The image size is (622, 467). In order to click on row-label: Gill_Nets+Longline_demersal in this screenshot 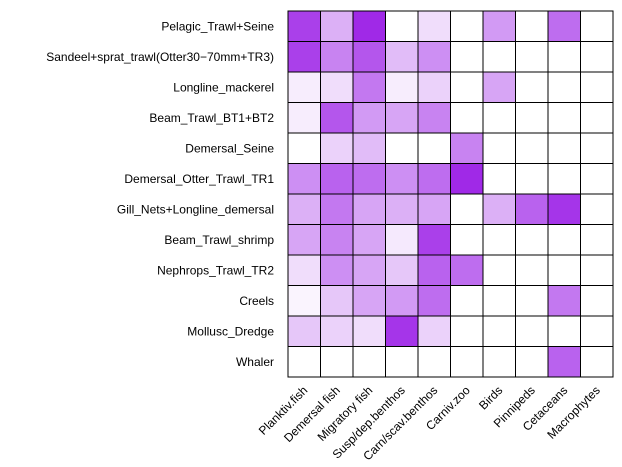, I will do `click(195, 209)`.